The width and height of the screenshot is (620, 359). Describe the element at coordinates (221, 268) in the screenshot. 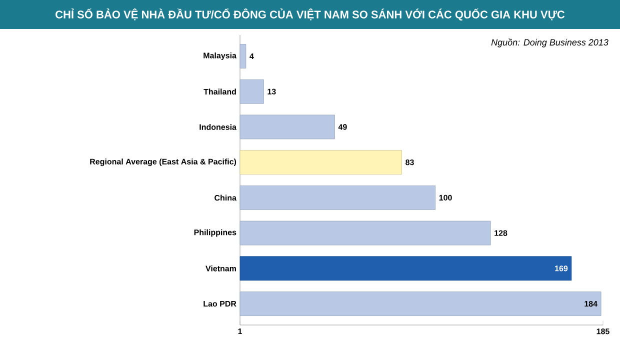

I see `y-tick-label: Vietnam` at that location.